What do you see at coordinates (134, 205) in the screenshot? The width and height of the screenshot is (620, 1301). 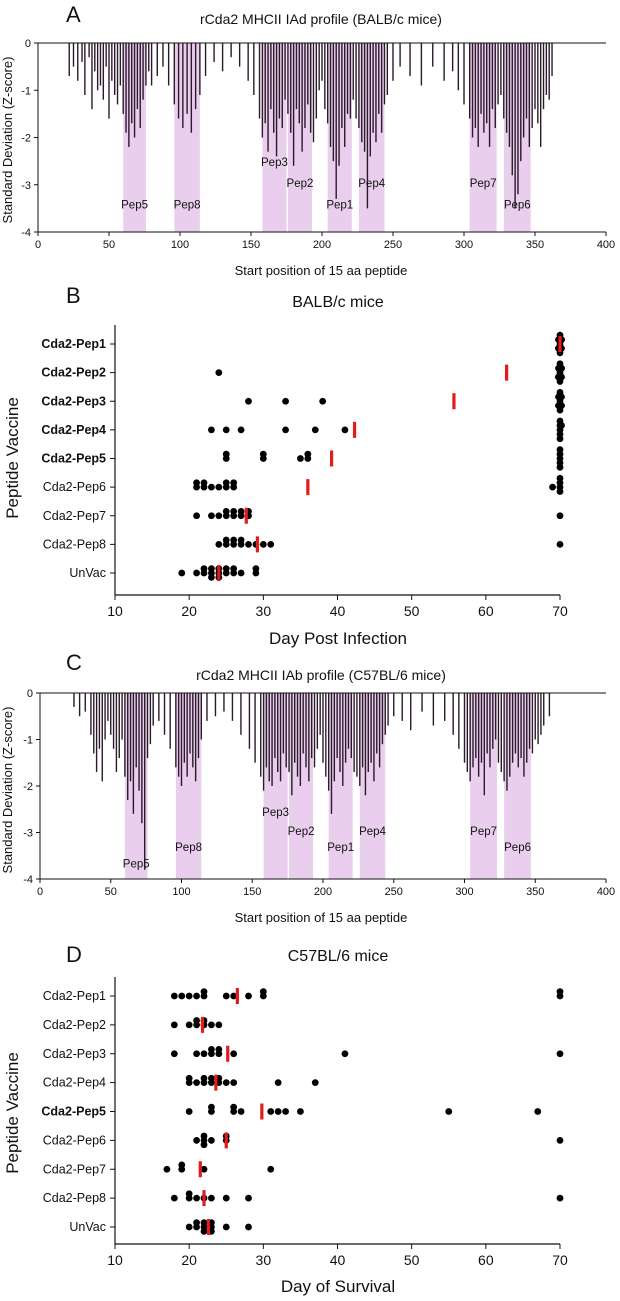 I see `region-label-pep5: Pep5` at bounding box center [134, 205].